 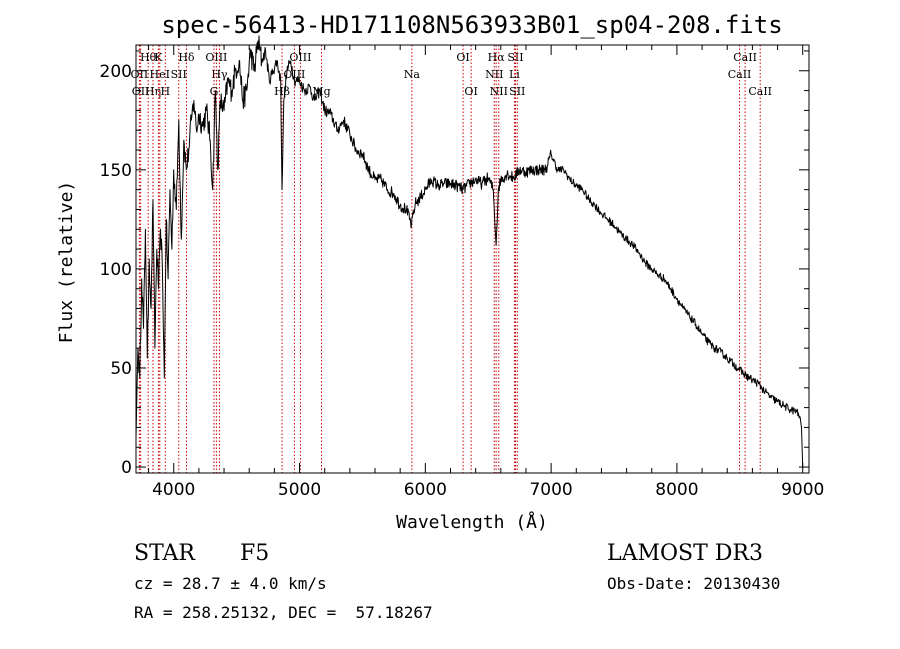 What do you see at coordinates (472, 522) in the screenshot?
I see `x-axis-label: Wavelength (Å)` at bounding box center [472, 522].